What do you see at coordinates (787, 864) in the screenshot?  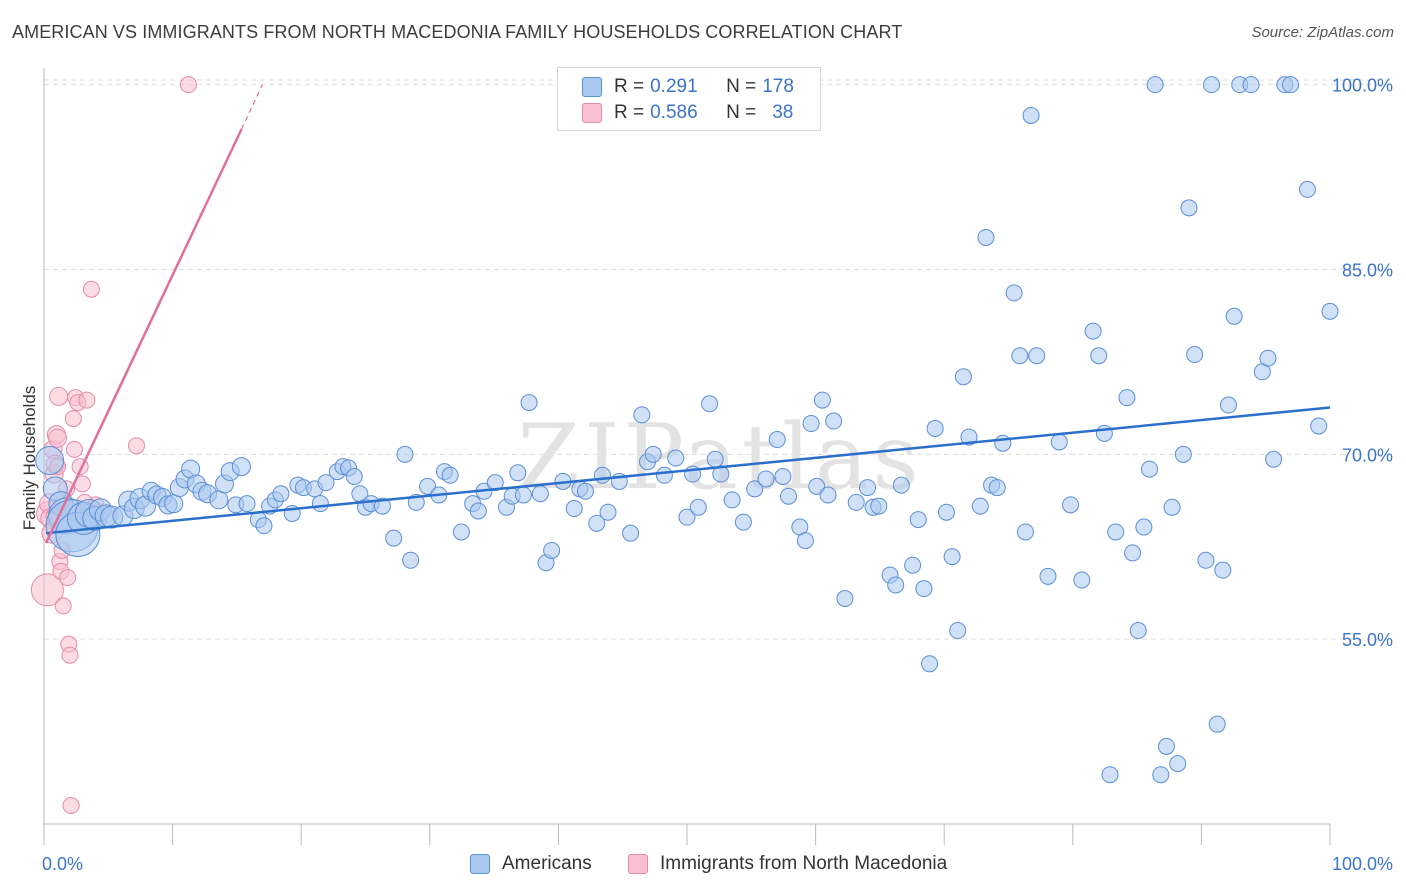 I see `bottom-legend-immigrants: Immigrants from North Macedonia` at bounding box center [787, 864].